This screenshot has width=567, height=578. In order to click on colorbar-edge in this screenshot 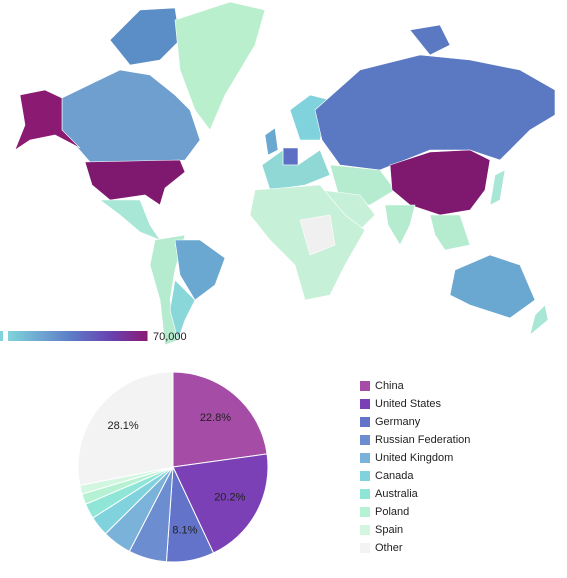, I will do `click(1, 336)`.